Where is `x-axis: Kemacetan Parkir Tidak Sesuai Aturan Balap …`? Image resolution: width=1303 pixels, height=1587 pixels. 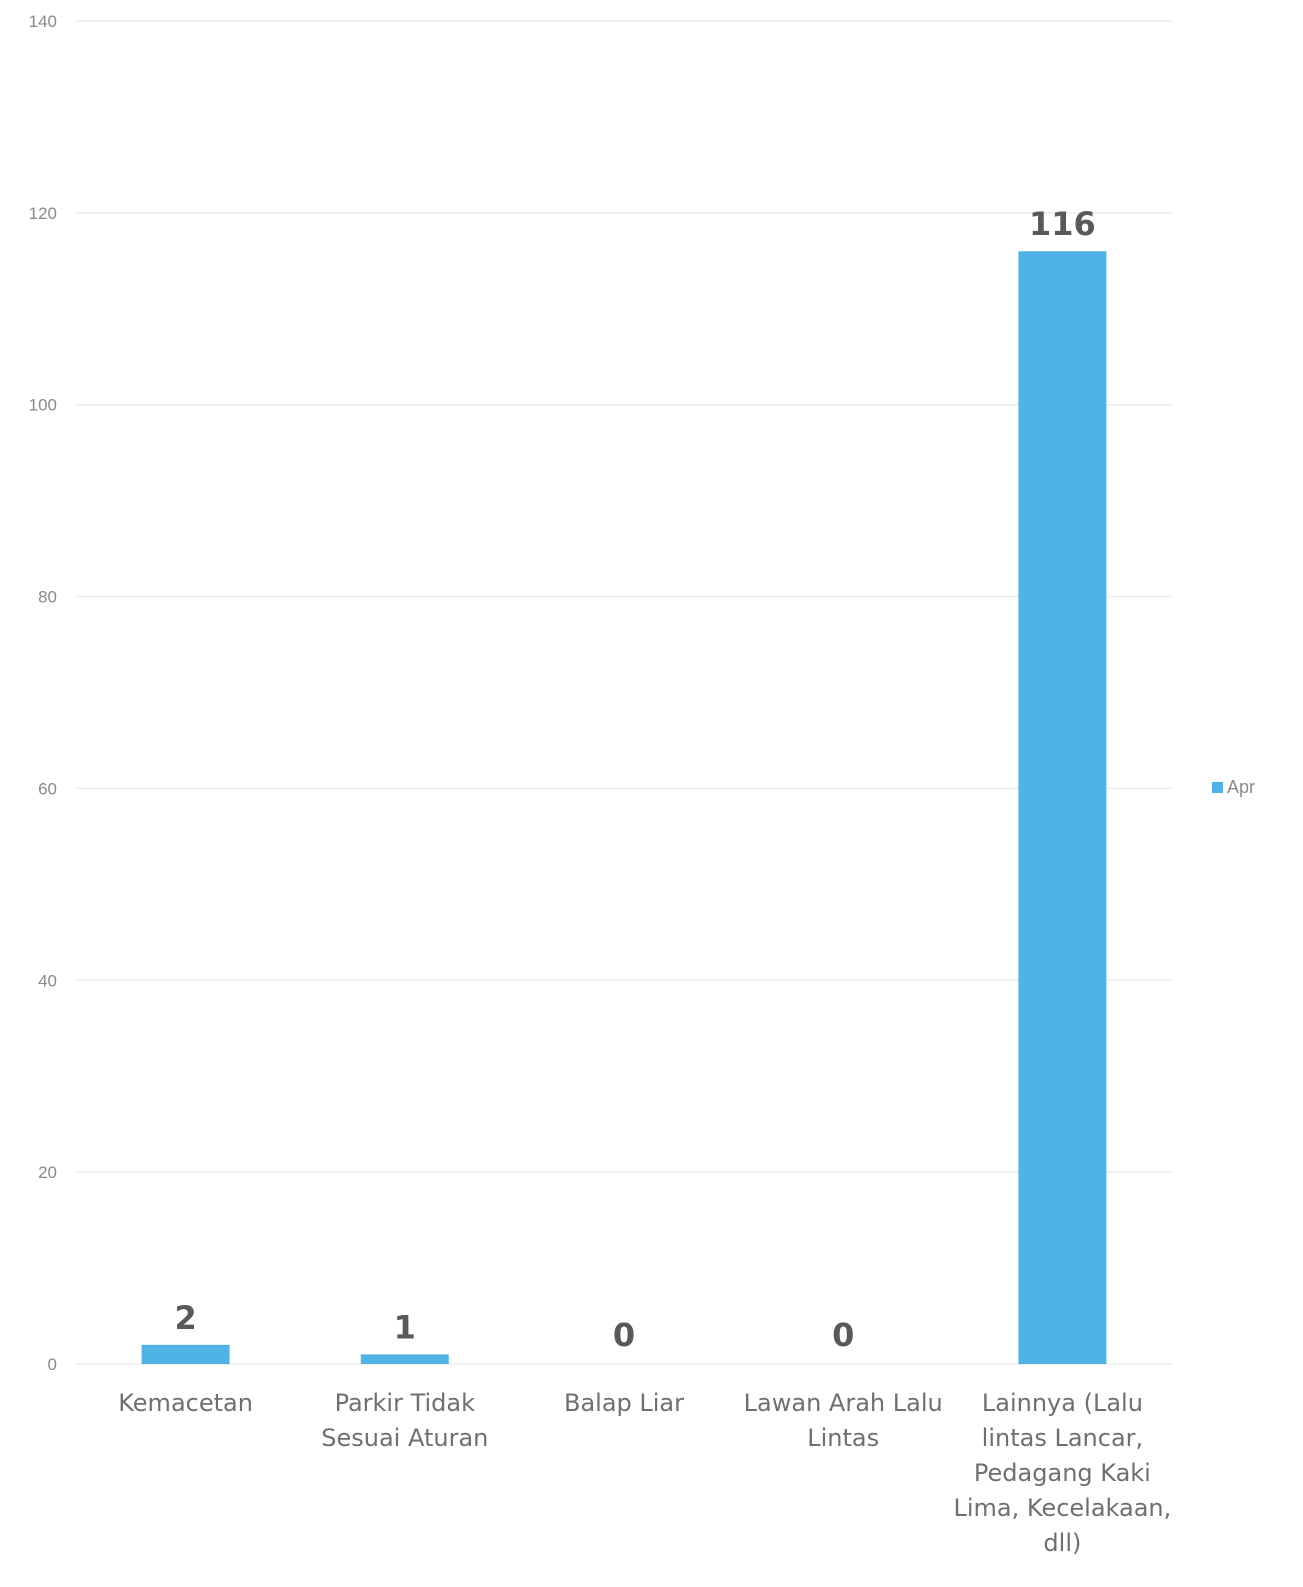 x-axis: Kemacetan Parkir Tidak Sesuai Aturan Balap … is located at coordinates (644, 1473).